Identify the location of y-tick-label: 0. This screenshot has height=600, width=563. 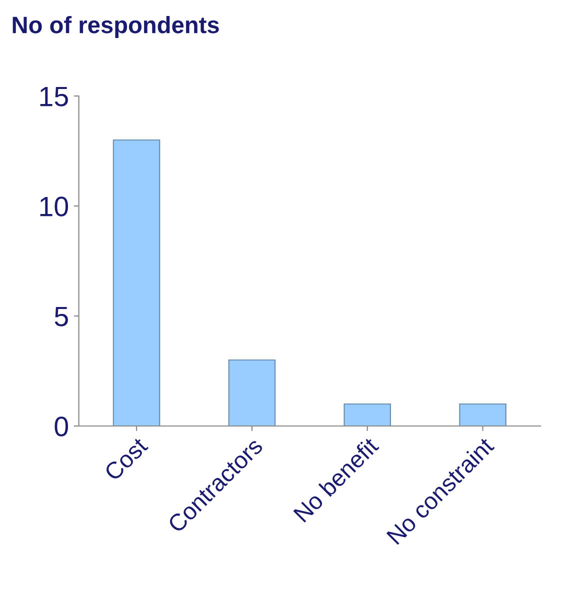
(61, 426).